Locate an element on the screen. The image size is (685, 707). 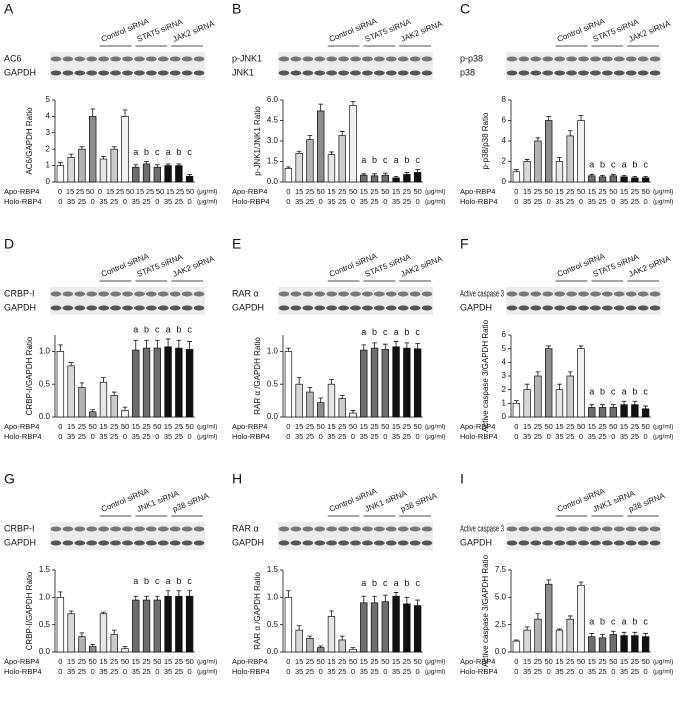
y-axis-label: RAR α /GAPDH Ratio is located at coordinates (257, 376).